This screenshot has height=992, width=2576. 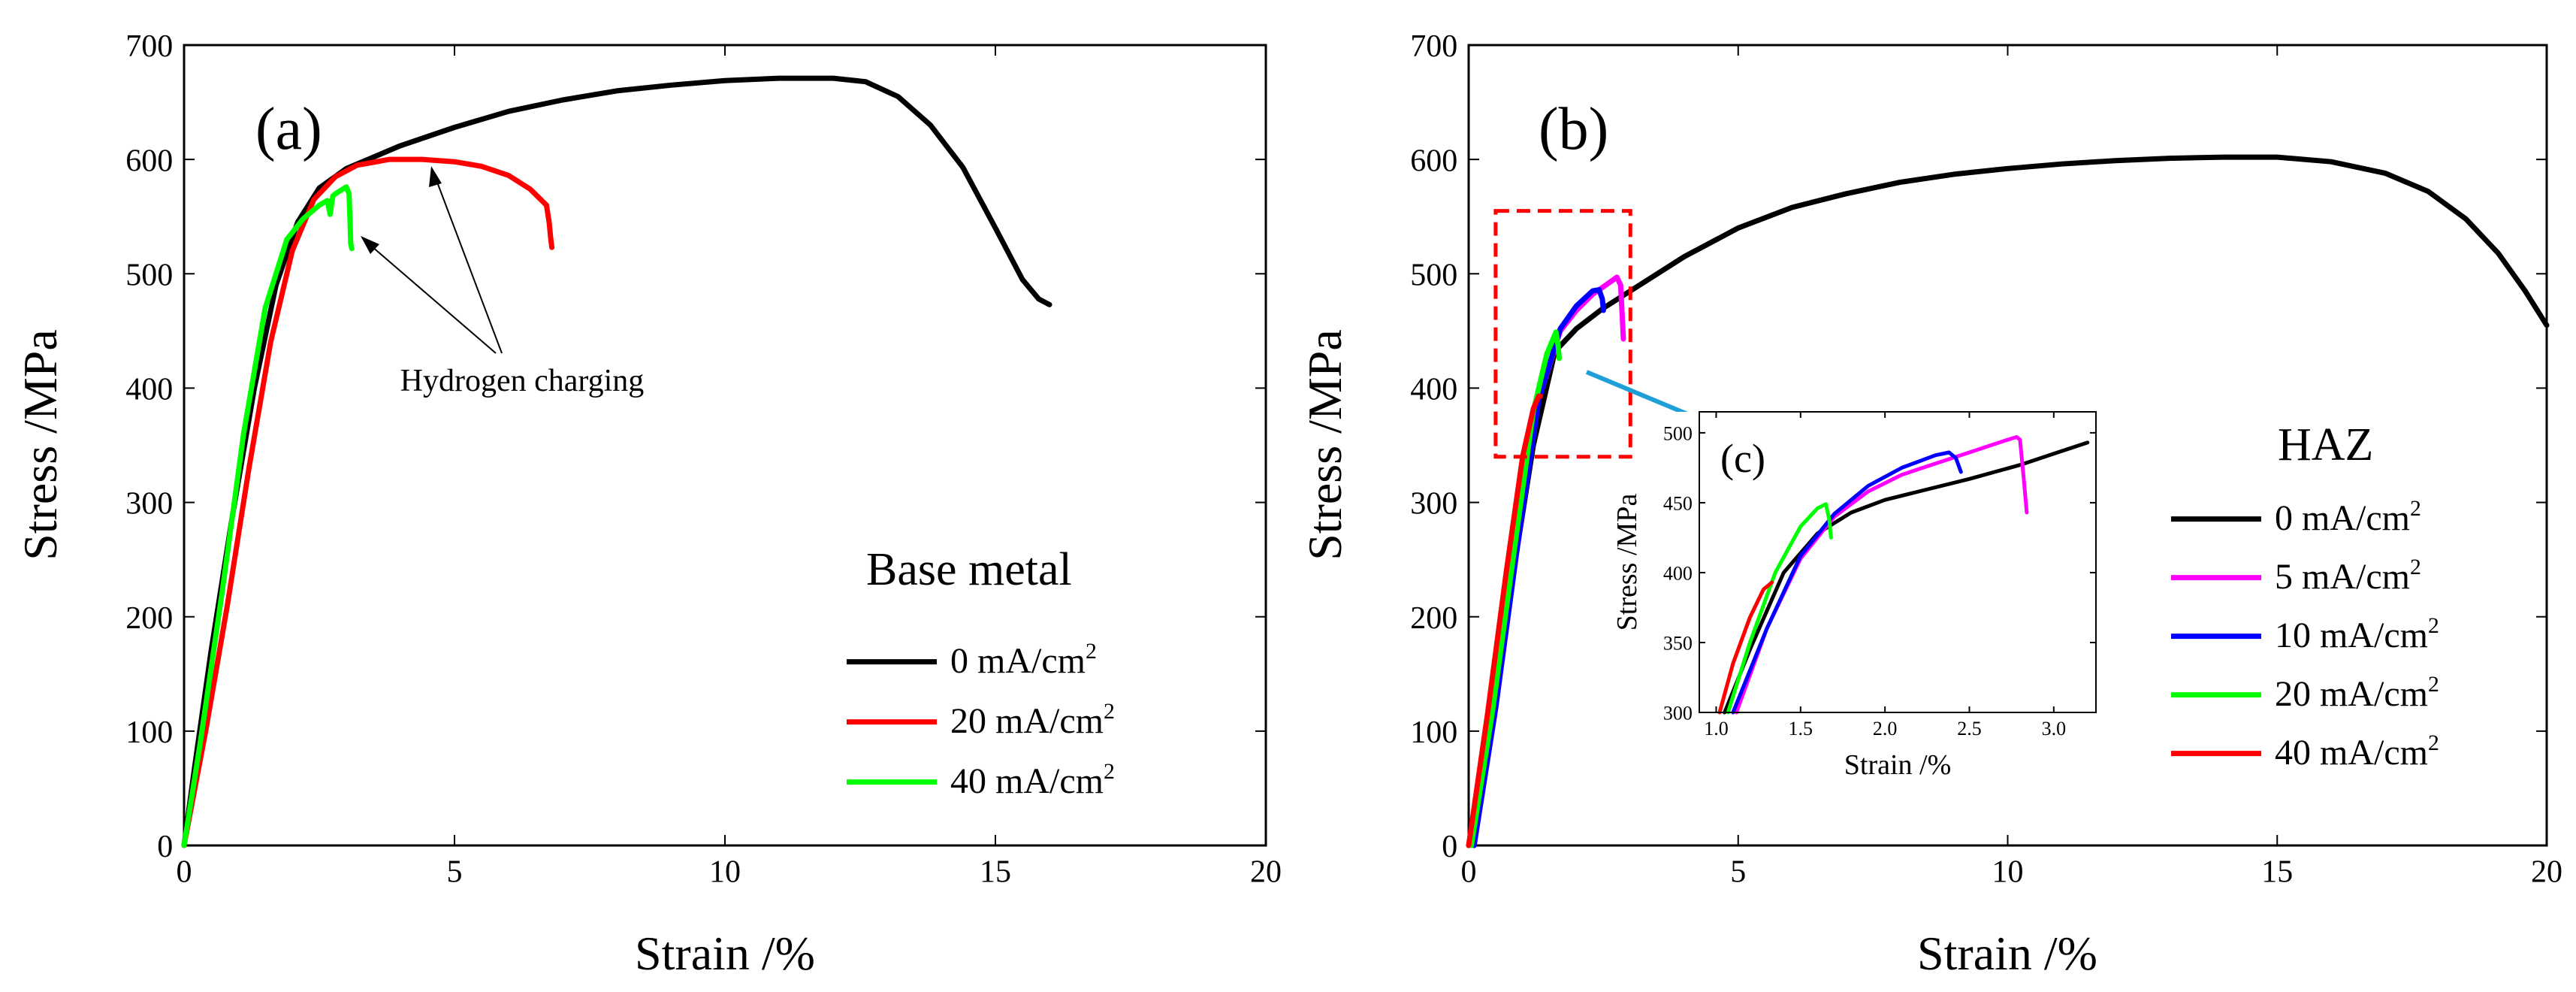 What do you see at coordinates (2007, 953) in the screenshot?
I see `xlabel-b: Strain /%` at bounding box center [2007, 953].